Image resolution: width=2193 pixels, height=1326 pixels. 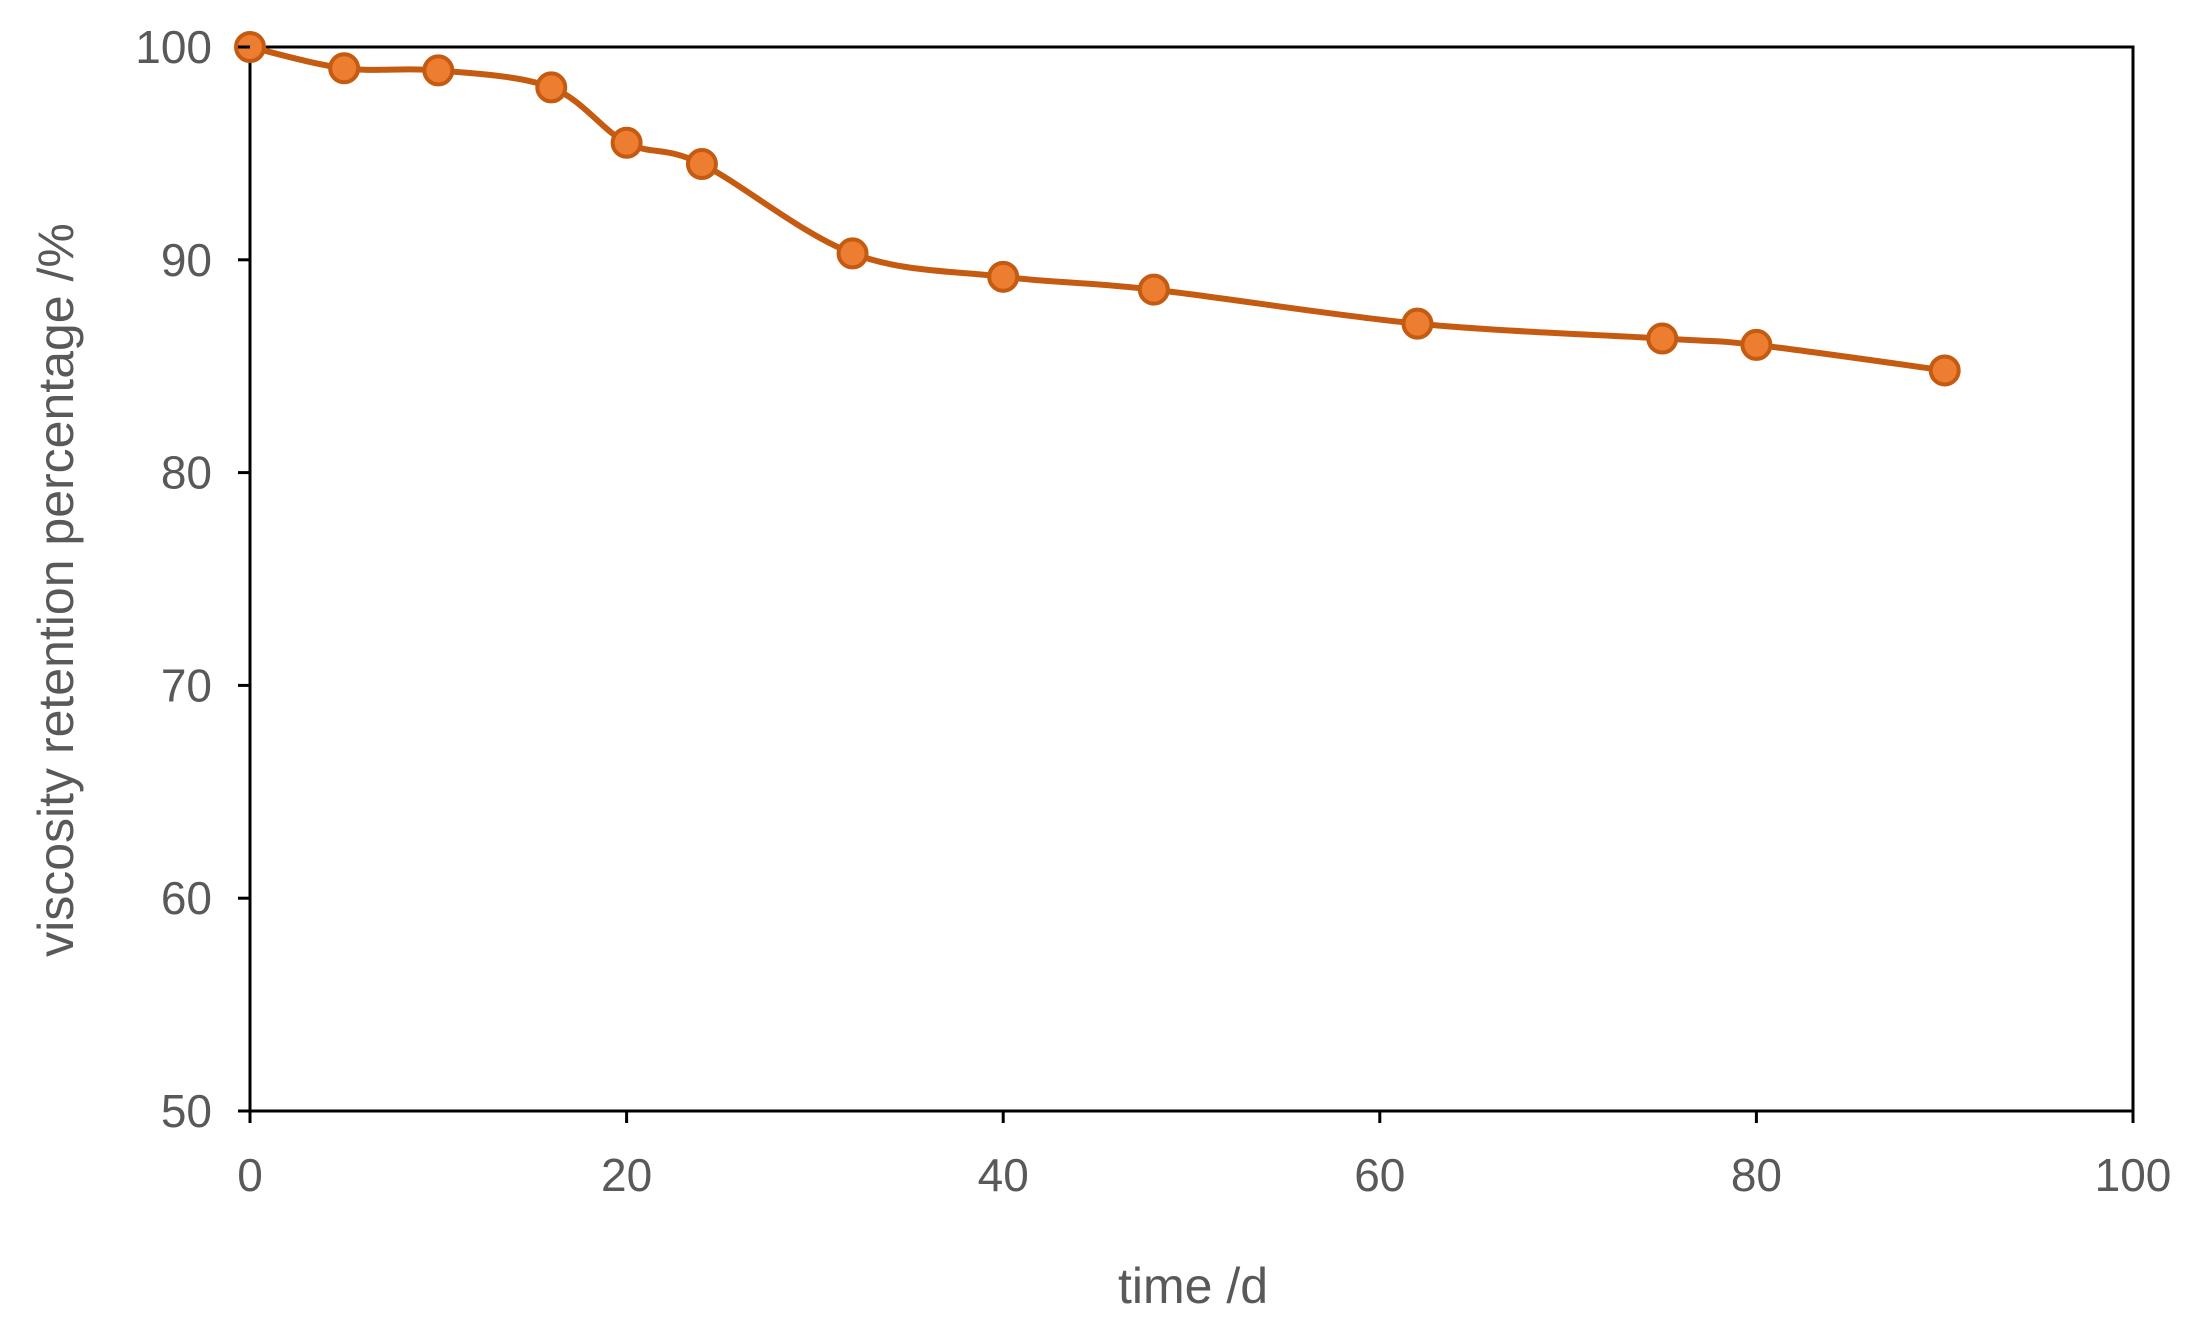 I want to click on x-axis-title: time /d, so click(x=1193, y=1286).